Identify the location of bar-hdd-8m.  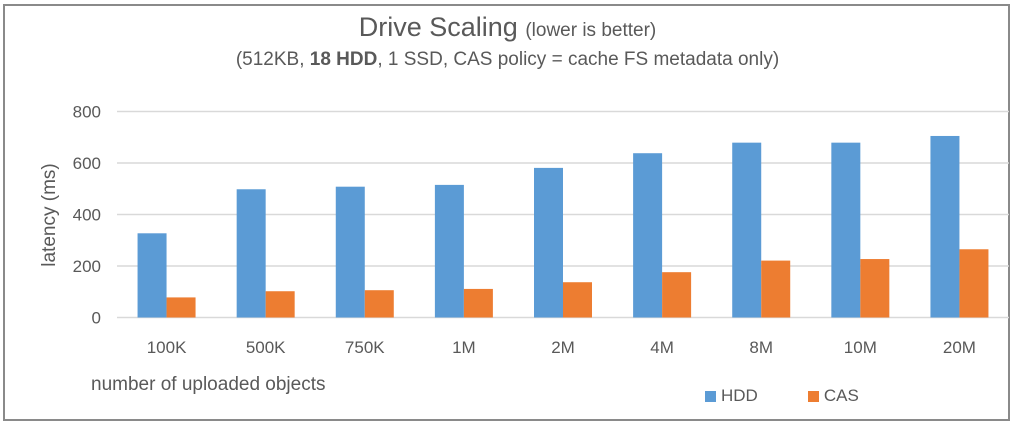
(747, 230).